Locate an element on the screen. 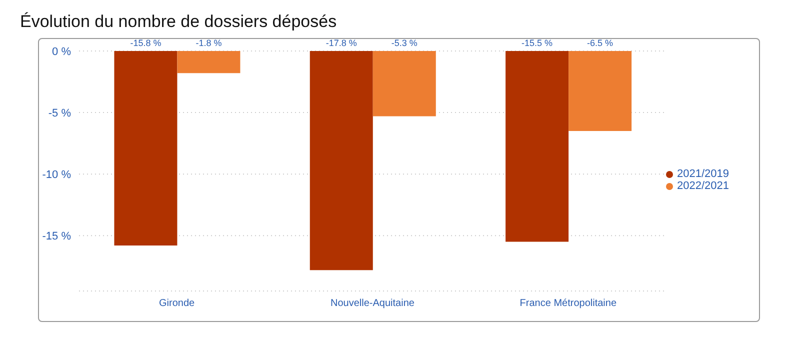 Image resolution: width=800 pixels, height=341 pixels. x-tick-label: Nouvelle-Aquitaine is located at coordinates (372, 304).